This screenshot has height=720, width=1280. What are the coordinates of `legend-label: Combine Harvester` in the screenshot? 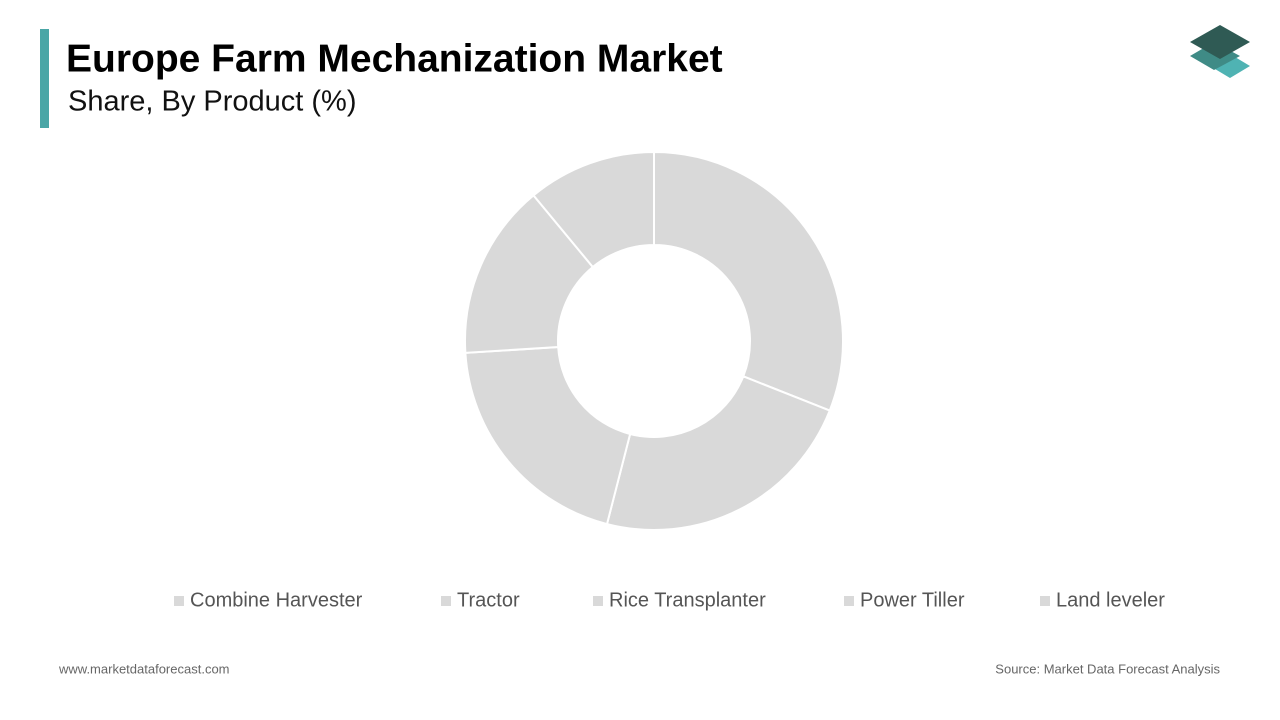 It's located at (276, 600).